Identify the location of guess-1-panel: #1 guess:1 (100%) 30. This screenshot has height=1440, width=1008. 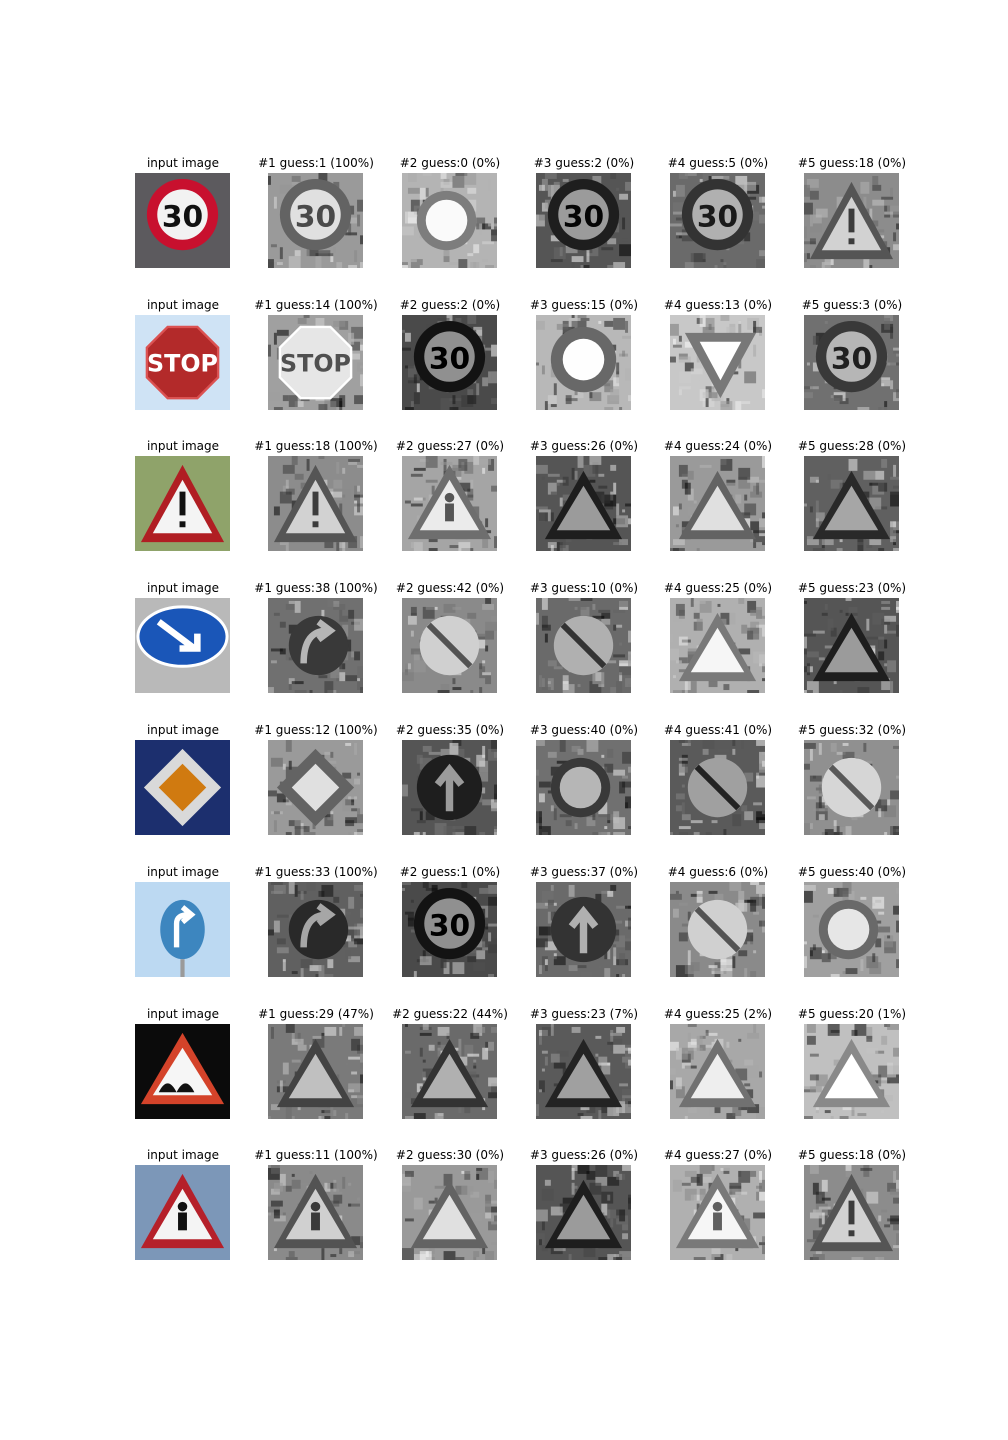
(316, 215).